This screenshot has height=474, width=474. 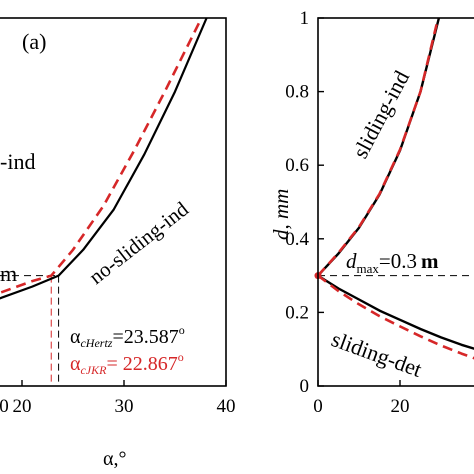 What do you see at coordinates (400, 406) in the screenshot?
I see `right-x-tick-label-1: 20` at bounding box center [400, 406].